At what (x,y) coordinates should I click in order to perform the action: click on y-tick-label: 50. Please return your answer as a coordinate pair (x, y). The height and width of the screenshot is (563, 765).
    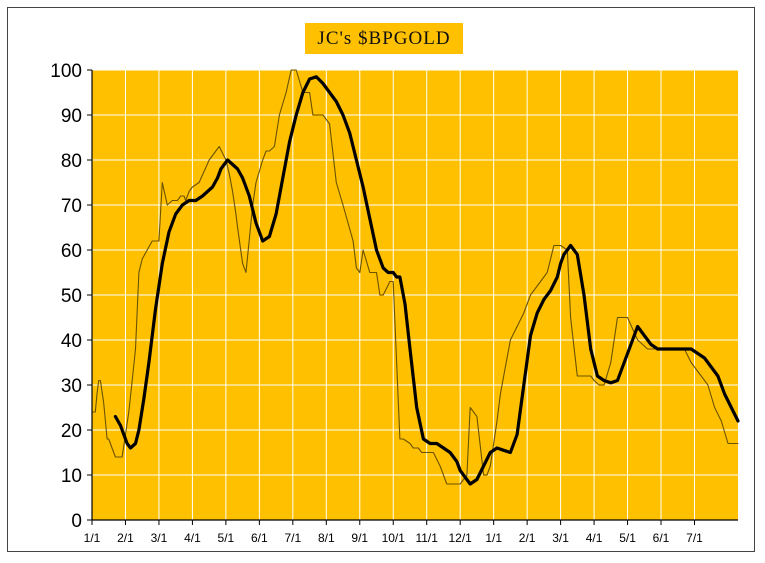
    Looking at the image, I should click on (71, 296).